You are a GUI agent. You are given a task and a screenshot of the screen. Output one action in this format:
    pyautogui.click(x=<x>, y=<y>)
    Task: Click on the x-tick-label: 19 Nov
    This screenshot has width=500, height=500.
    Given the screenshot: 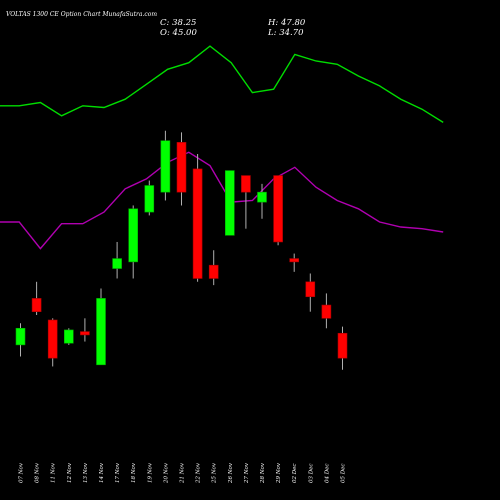 What is the action you would take?
    pyautogui.click(x=150, y=472)
    